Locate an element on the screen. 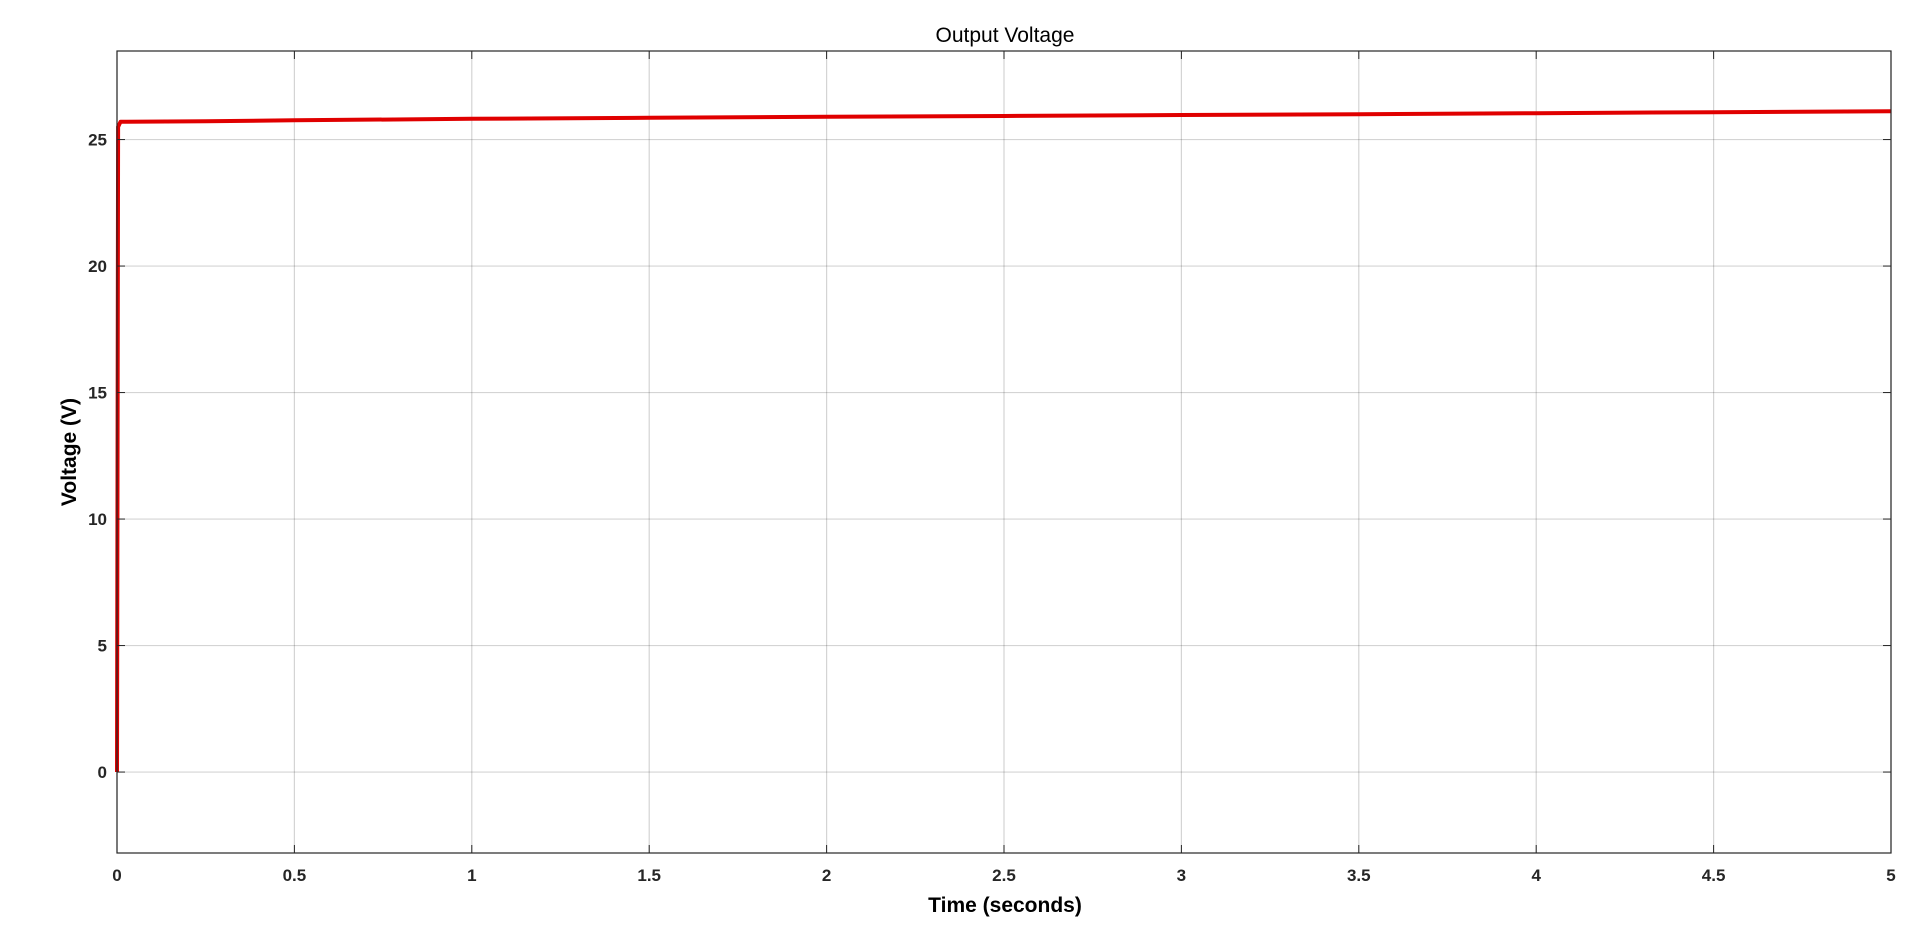  x-tick-label: 2 is located at coordinates (826, 875).